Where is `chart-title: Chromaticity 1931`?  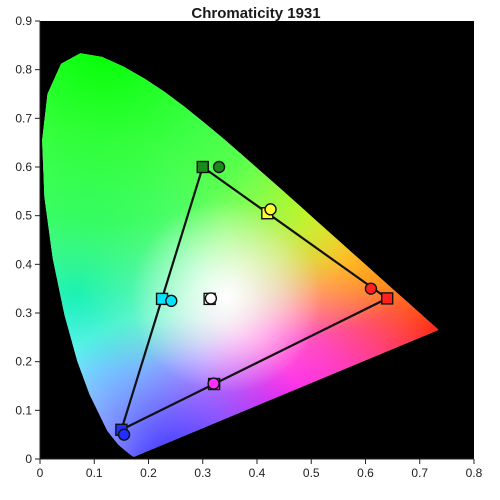
chart-title: Chromaticity 1931 is located at coordinates (255, 13).